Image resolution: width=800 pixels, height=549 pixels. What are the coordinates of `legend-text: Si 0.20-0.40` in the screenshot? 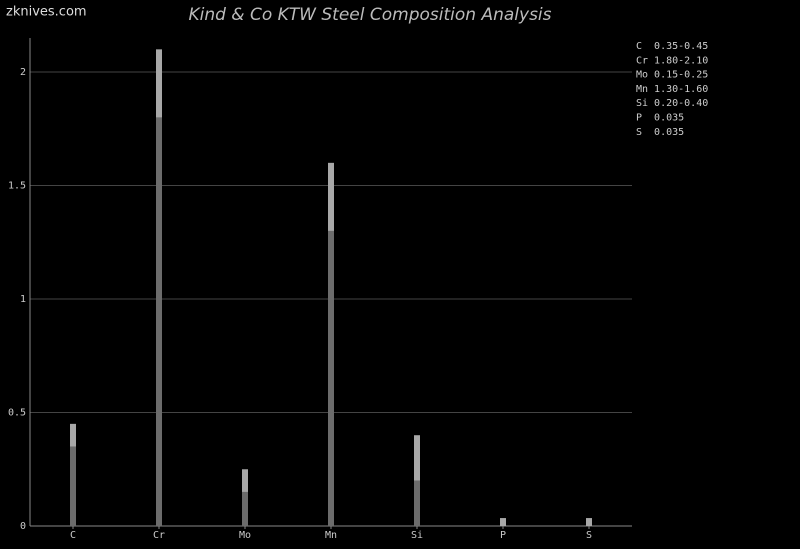 It's located at (672, 103).